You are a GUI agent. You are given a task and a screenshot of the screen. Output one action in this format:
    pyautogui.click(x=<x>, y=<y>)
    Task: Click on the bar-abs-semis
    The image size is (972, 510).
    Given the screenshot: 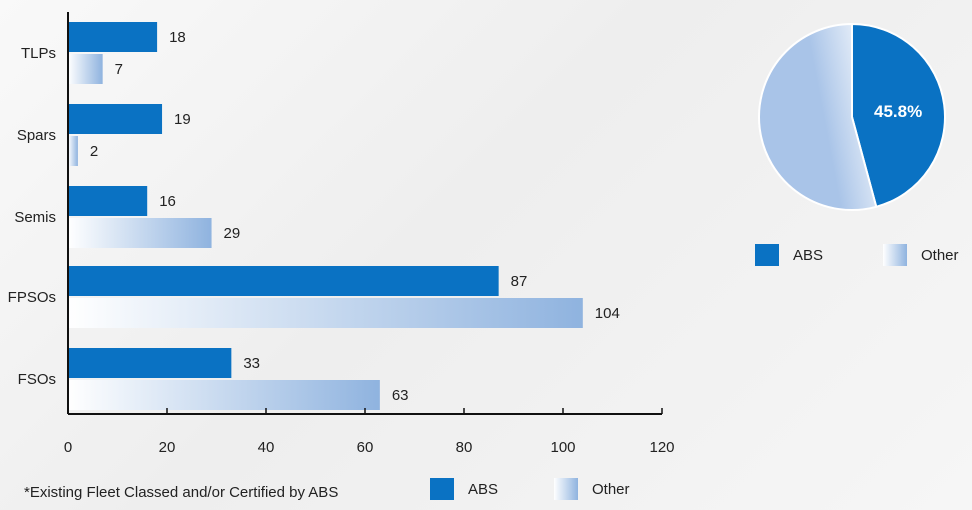 What is the action you would take?
    pyautogui.click(x=108, y=201)
    